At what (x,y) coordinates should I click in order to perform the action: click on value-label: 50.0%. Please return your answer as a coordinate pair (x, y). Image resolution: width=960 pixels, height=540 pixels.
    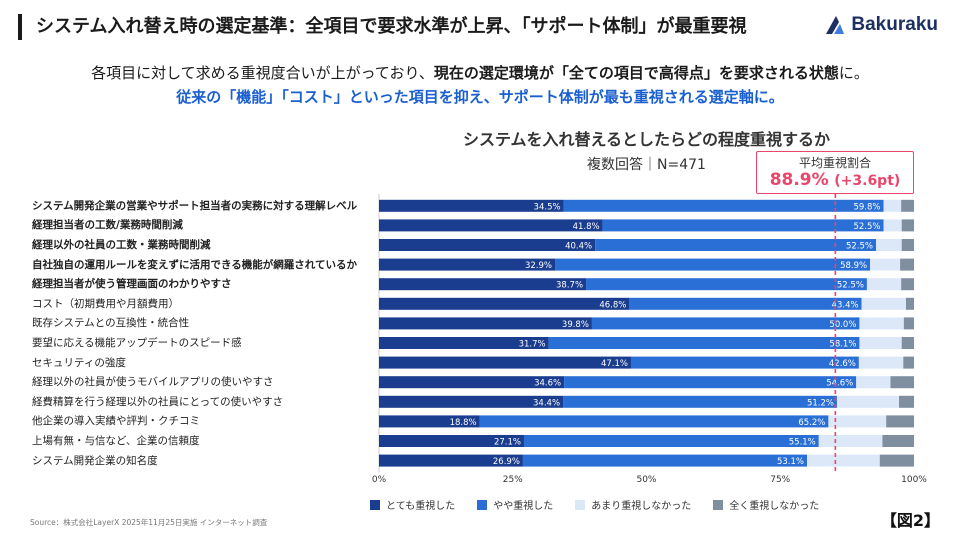
    Looking at the image, I should click on (842, 325).